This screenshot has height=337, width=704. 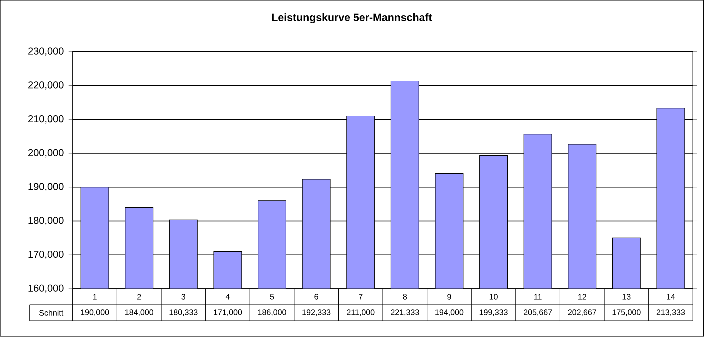 I want to click on data-label: 221,333, so click(x=405, y=313).